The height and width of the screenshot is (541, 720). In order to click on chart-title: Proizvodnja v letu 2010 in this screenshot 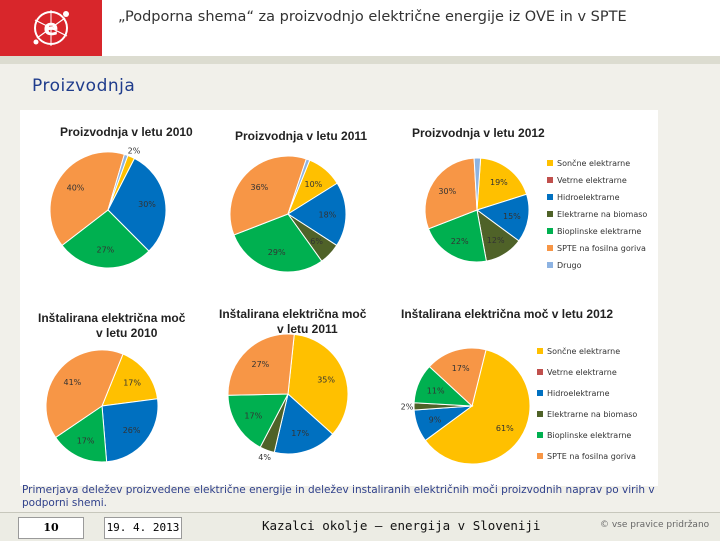, I will do `click(126, 132)`.